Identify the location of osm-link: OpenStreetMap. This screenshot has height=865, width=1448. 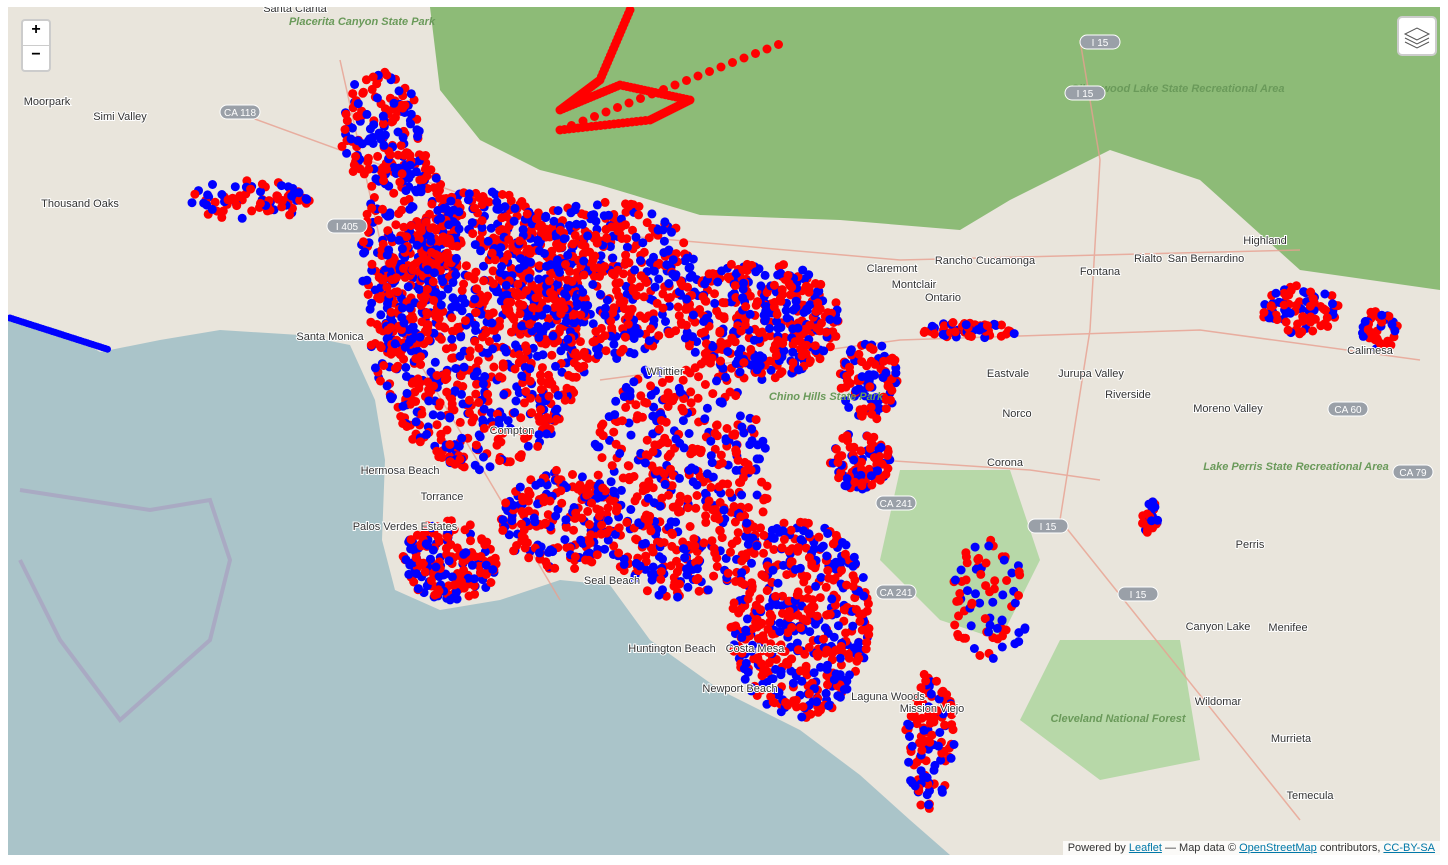
(1278, 848).